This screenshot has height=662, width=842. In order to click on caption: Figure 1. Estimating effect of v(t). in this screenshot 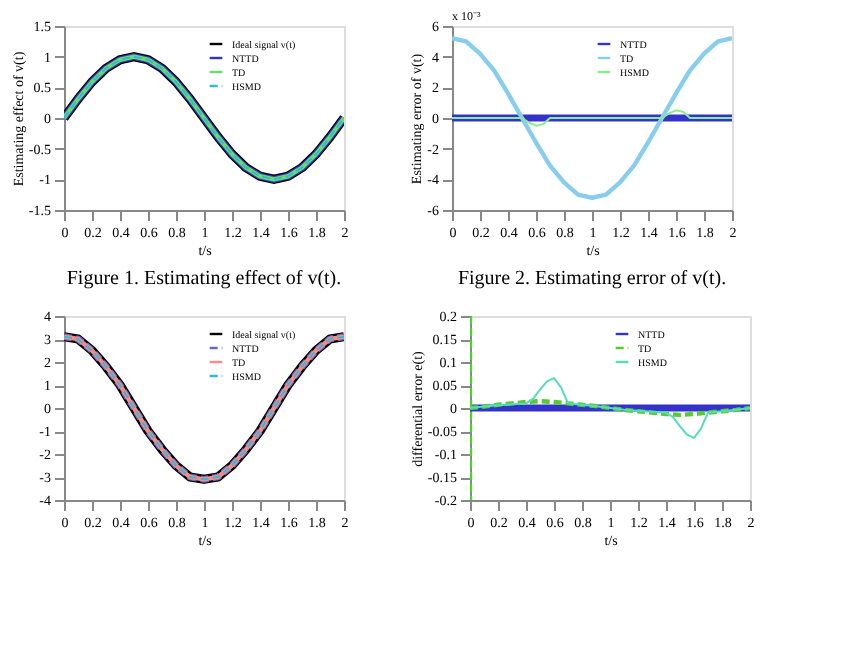, I will do `click(204, 279)`.